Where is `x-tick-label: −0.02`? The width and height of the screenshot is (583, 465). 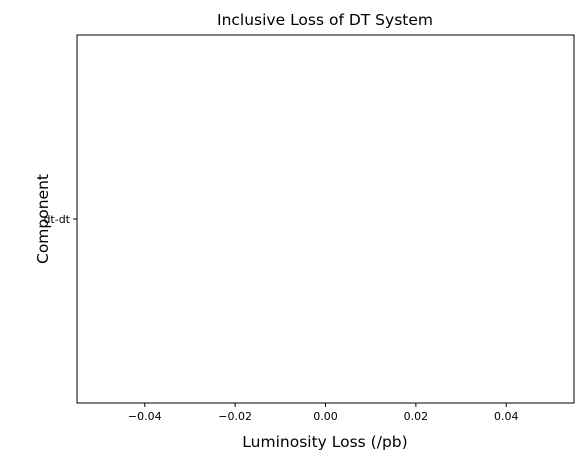
x-tick-label: −0.02 is located at coordinates (235, 416).